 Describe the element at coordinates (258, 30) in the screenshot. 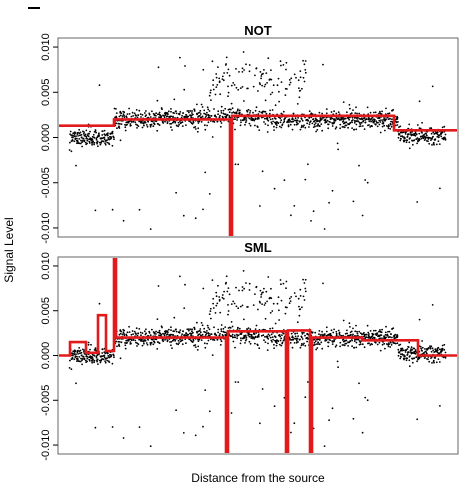

I see `panel-title: NOT` at that location.